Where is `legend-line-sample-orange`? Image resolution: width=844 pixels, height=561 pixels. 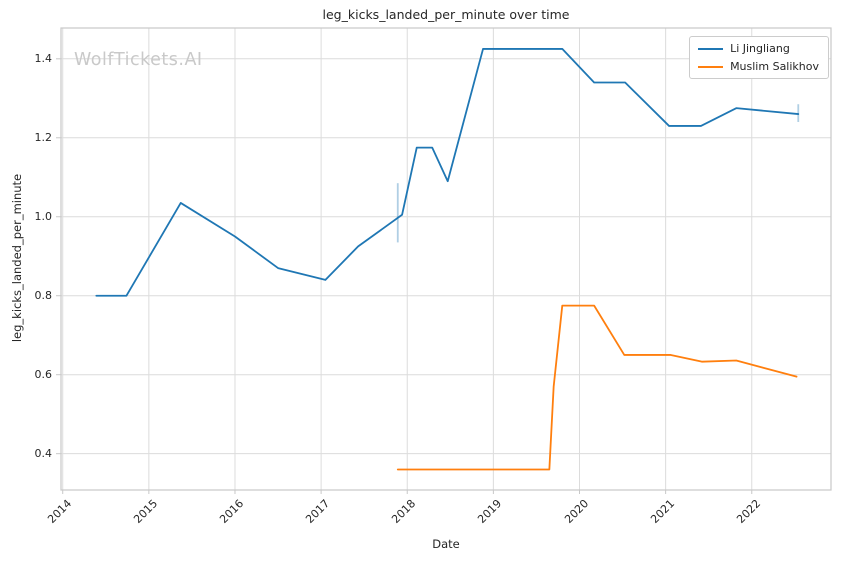 legend-line-sample-orange is located at coordinates (711, 66).